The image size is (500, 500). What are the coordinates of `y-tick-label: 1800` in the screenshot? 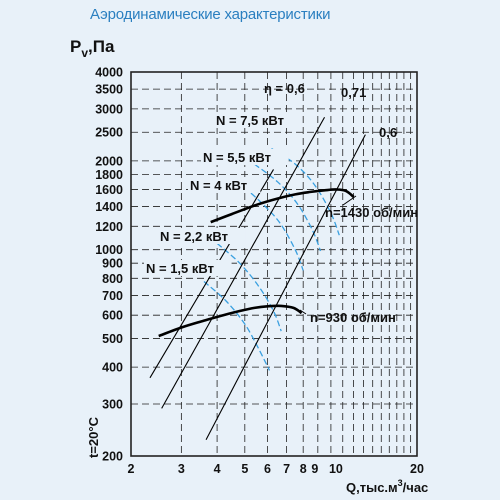 It's located at (109, 175).